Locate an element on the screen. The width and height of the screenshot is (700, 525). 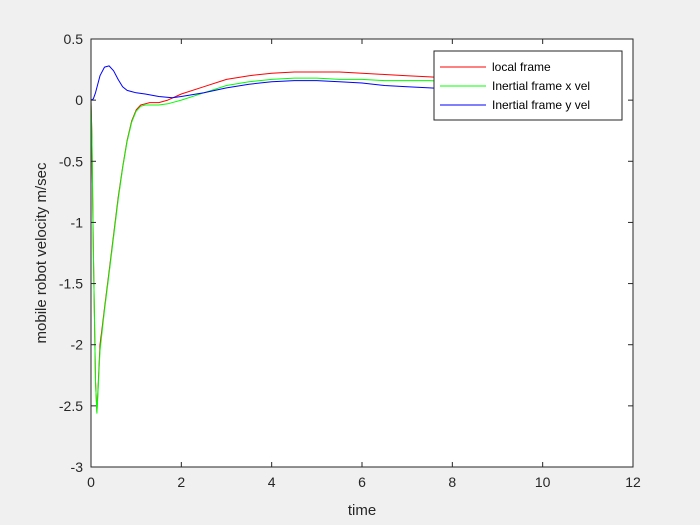
y-axis-label: mobile robot velocity m/sec is located at coordinates (41, 252).